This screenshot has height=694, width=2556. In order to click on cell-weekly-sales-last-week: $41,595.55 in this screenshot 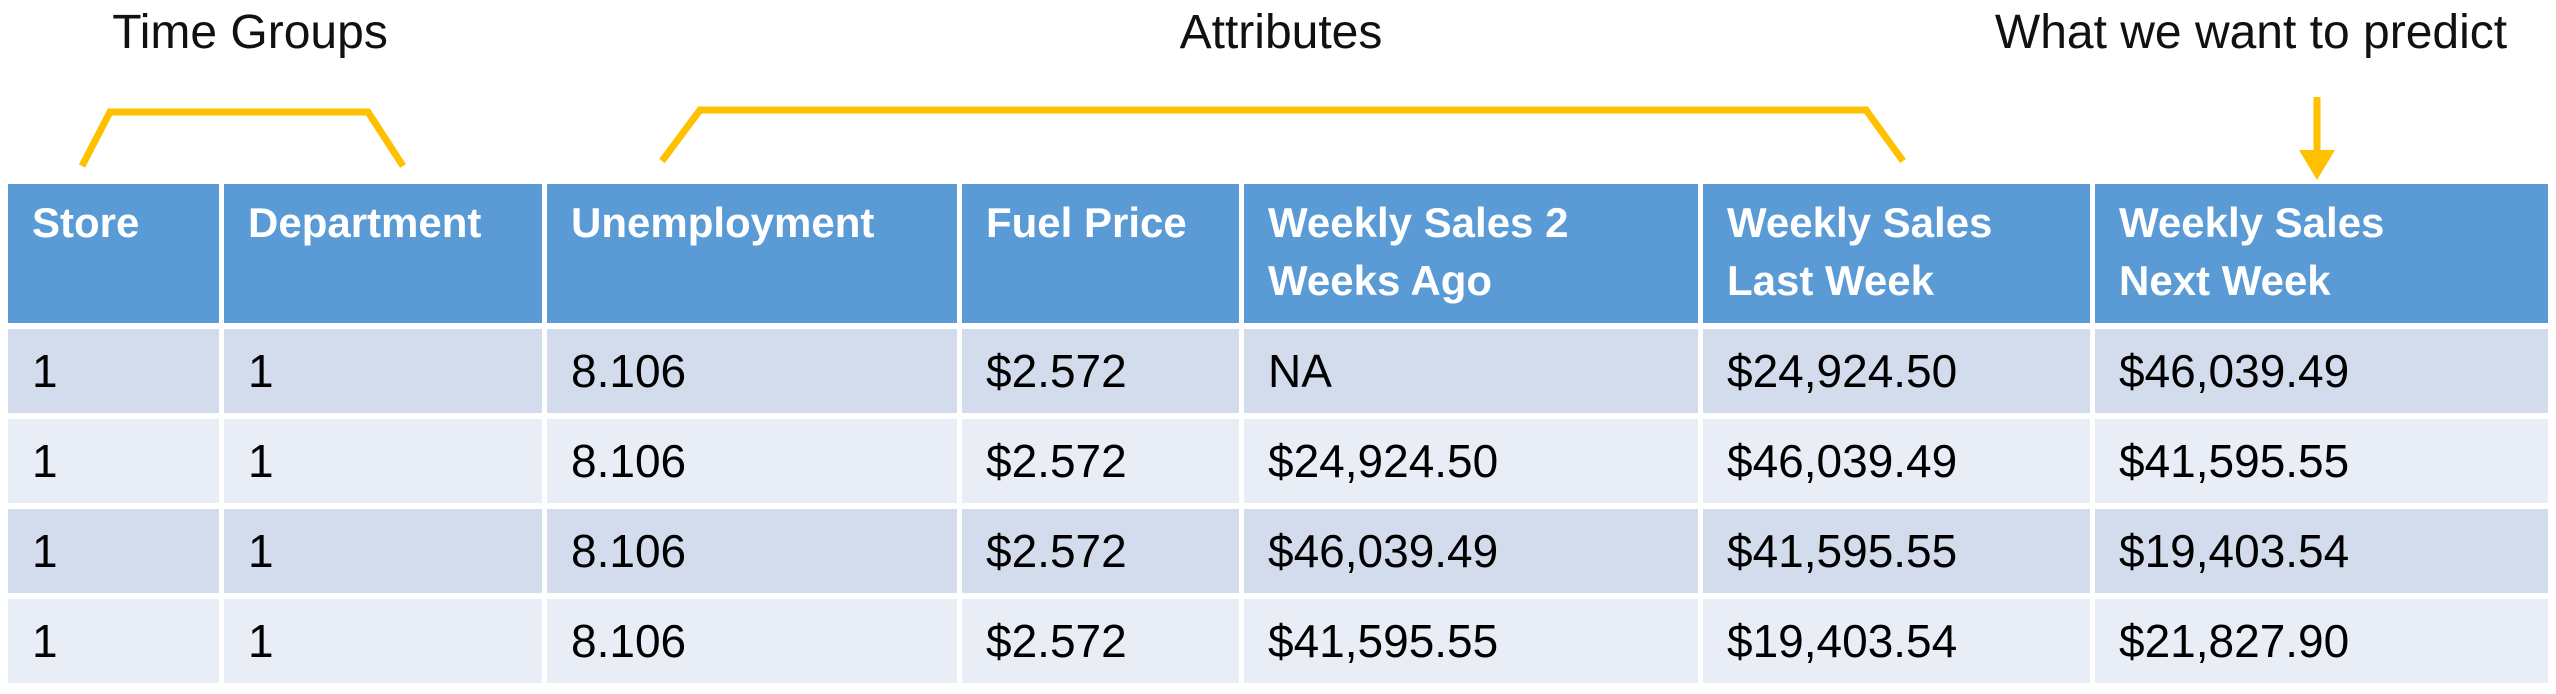, I will do `click(1899, 554)`.